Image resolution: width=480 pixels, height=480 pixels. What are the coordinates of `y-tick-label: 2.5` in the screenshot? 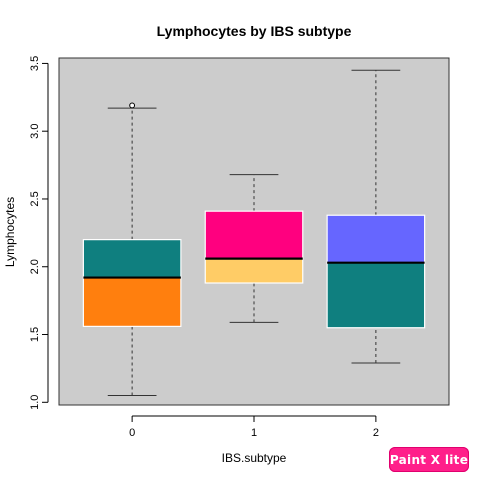 It's located at (35, 198).